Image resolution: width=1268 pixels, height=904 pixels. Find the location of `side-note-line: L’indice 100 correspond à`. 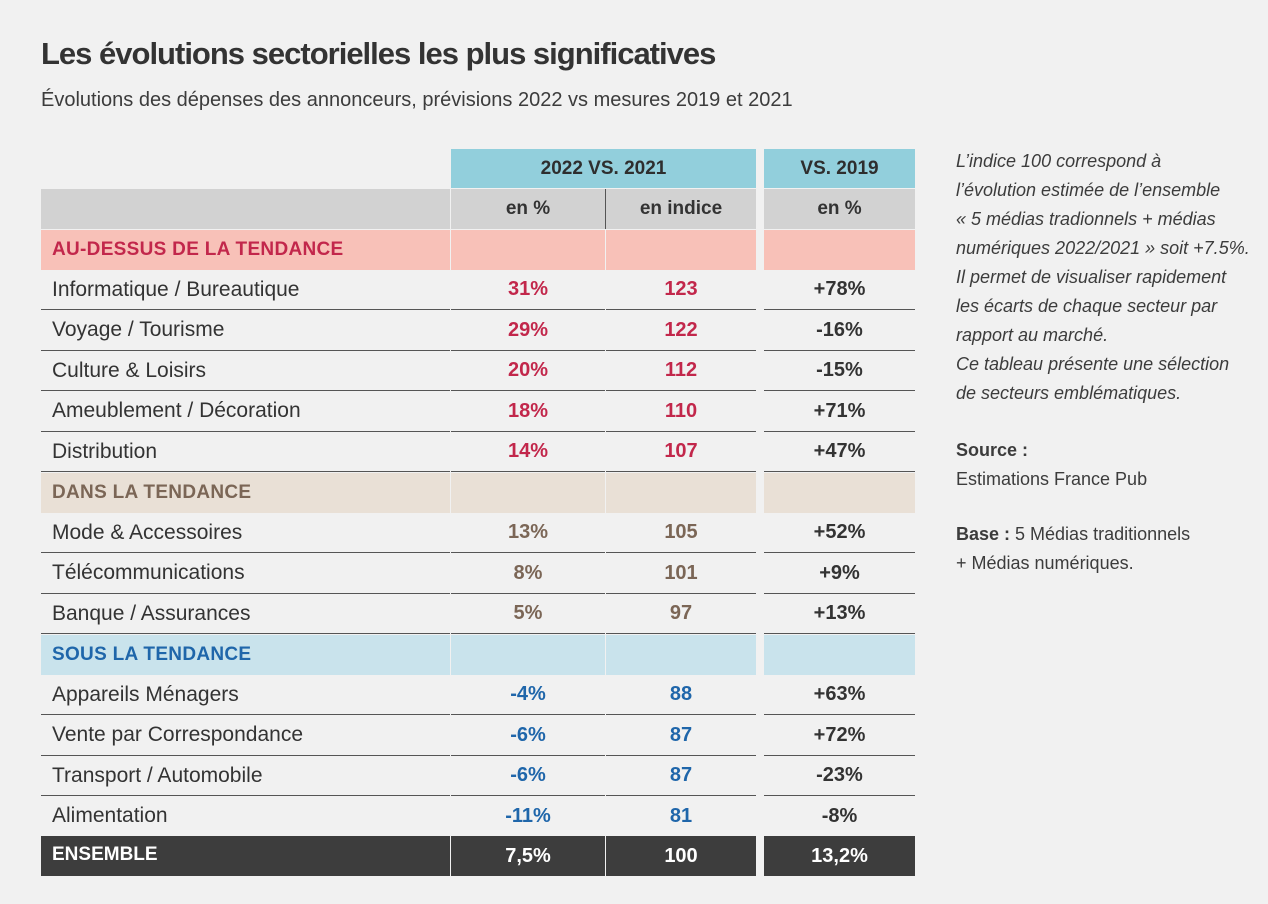

side-note-line: L’indice 100 correspond à is located at coordinates (1059, 161).